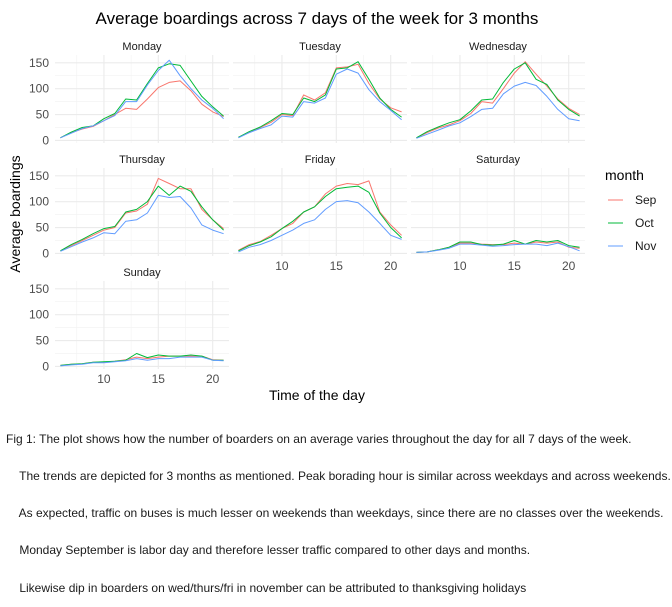 The image size is (672, 607). What do you see at coordinates (631, 210) in the screenshot?
I see `legend: month Sep Oct Nov` at bounding box center [631, 210].